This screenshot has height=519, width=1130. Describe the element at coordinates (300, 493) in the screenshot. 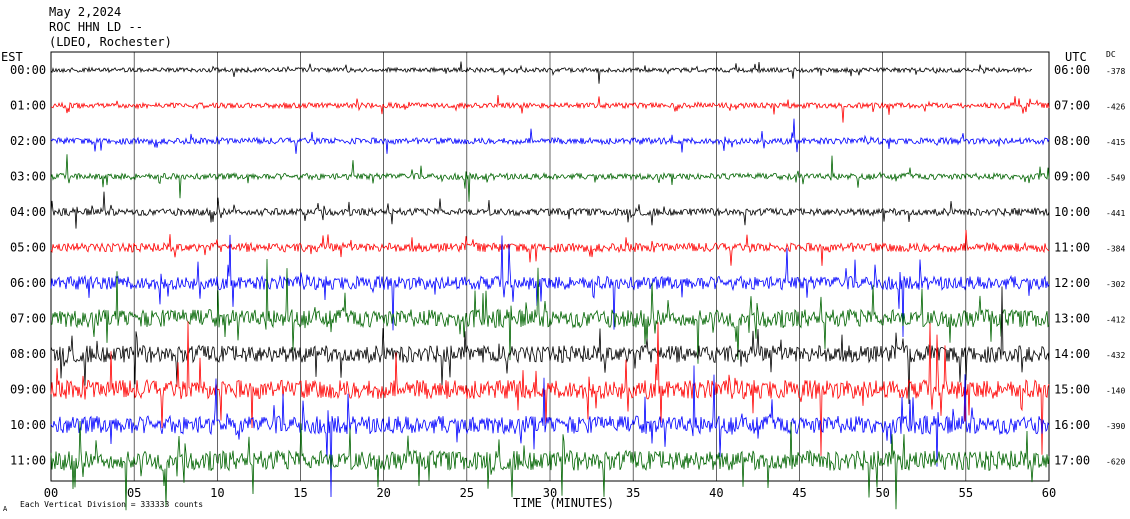

I see `x-tick-label: 15` at that location.